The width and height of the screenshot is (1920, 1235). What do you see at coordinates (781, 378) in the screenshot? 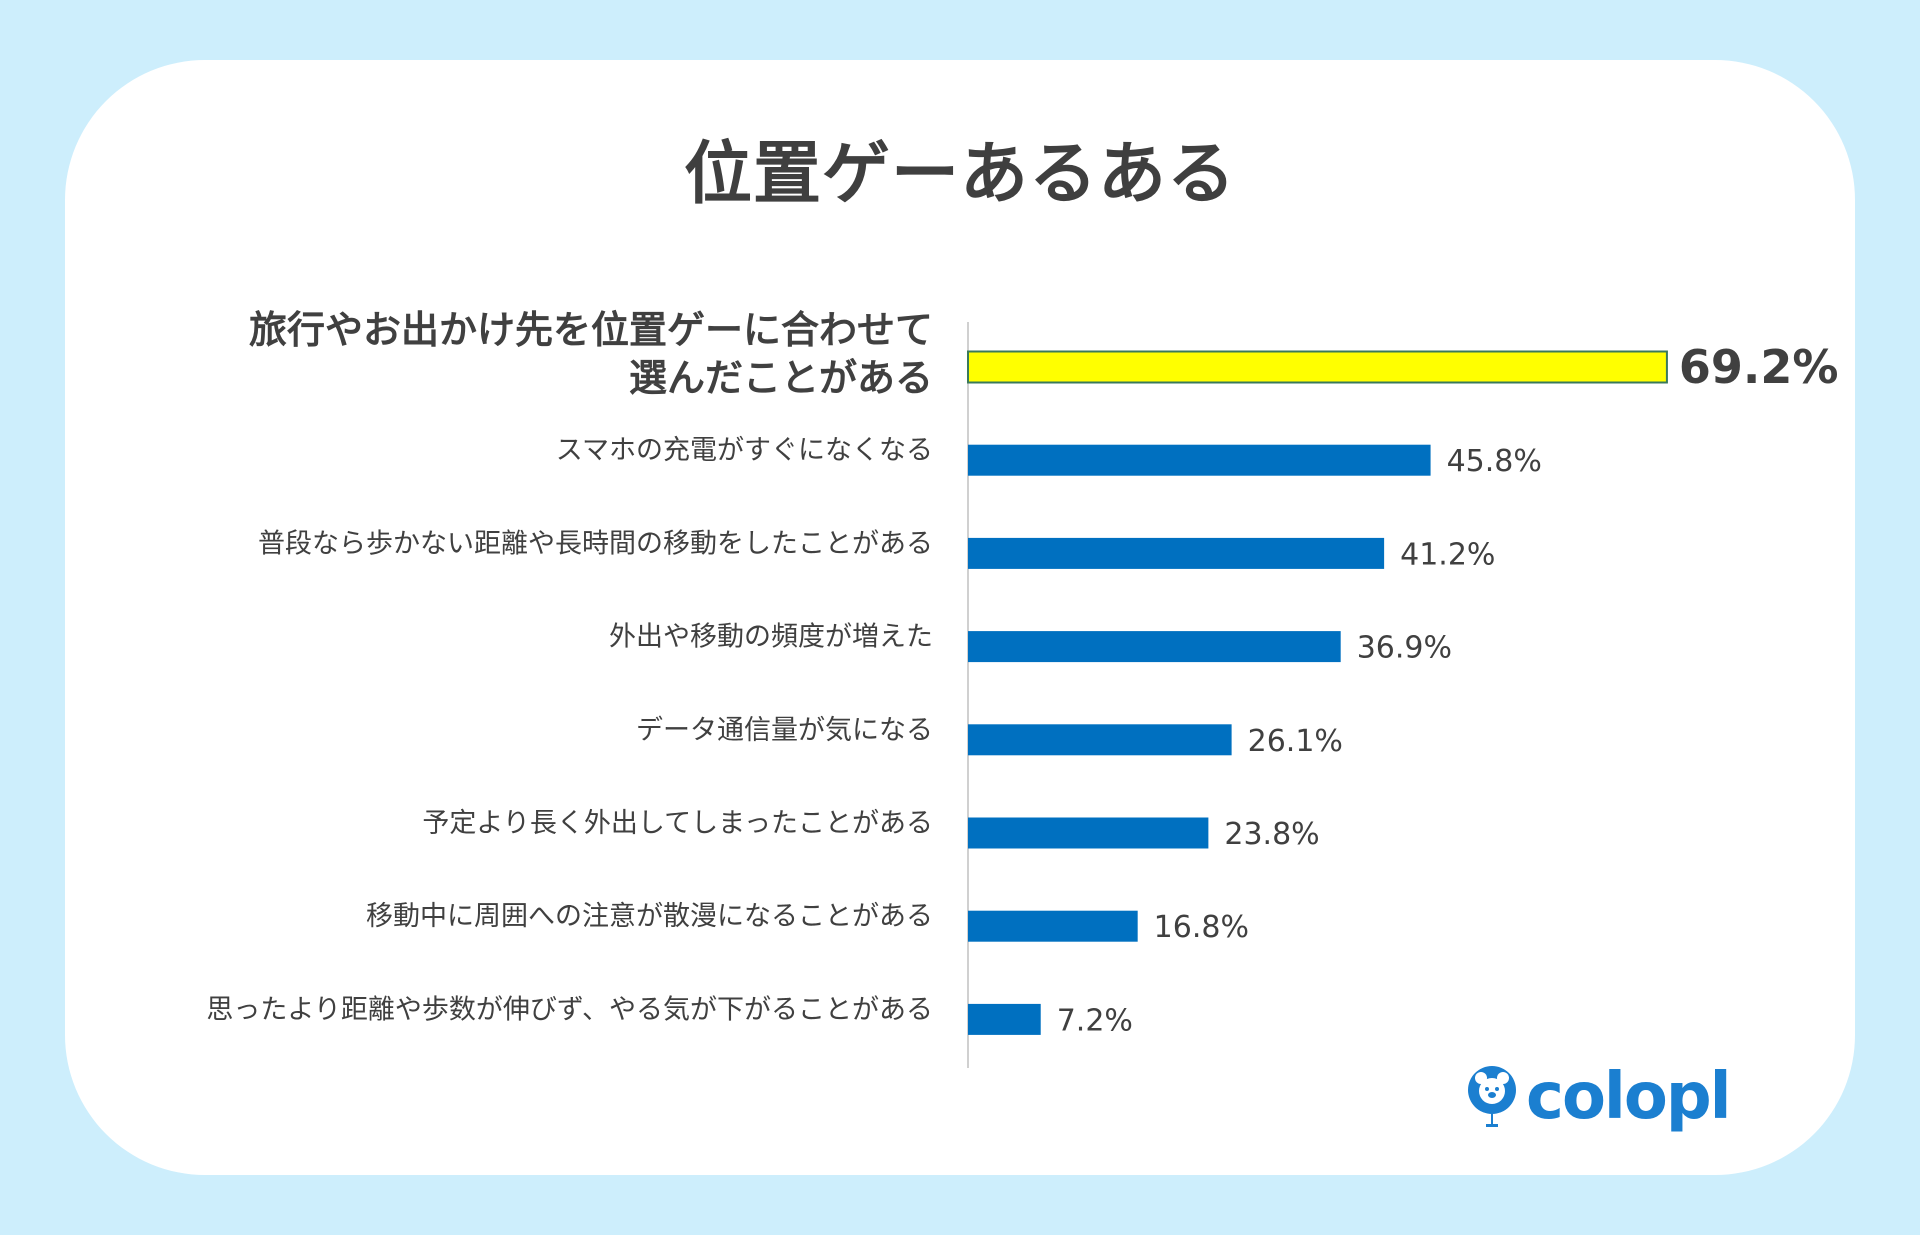
I see `category-label: 選んだことがある` at bounding box center [781, 378].